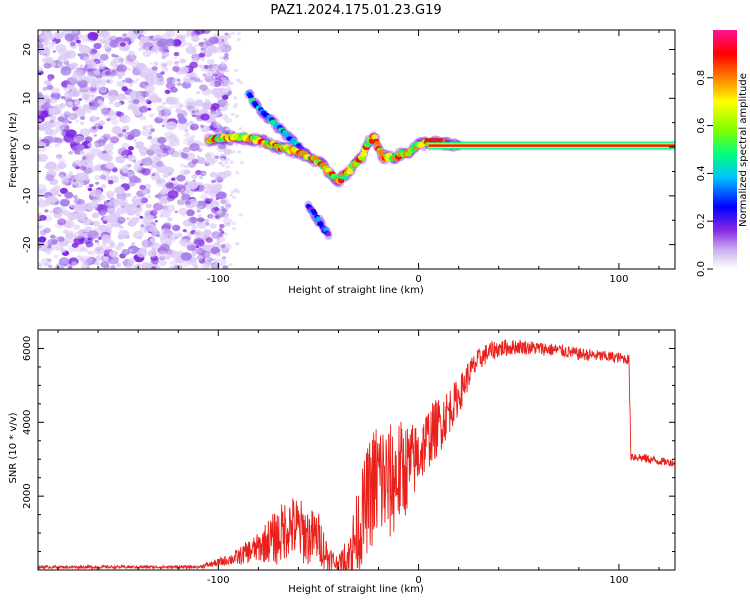 This screenshot has width=750, height=600. Describe the element at coordinates (278, 125) in the screenshot. I see `track-upper-branch` at that location.